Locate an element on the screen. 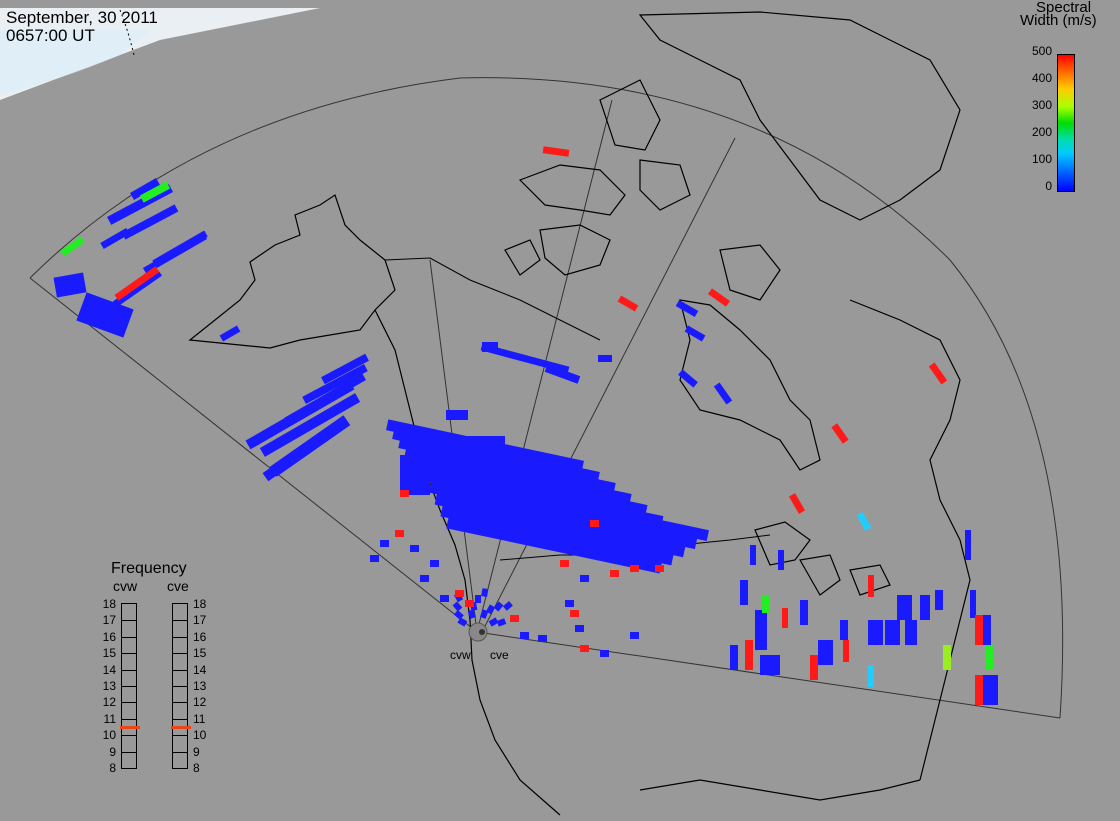  frequency-scale-cvw is located at coordinates (130, 686).